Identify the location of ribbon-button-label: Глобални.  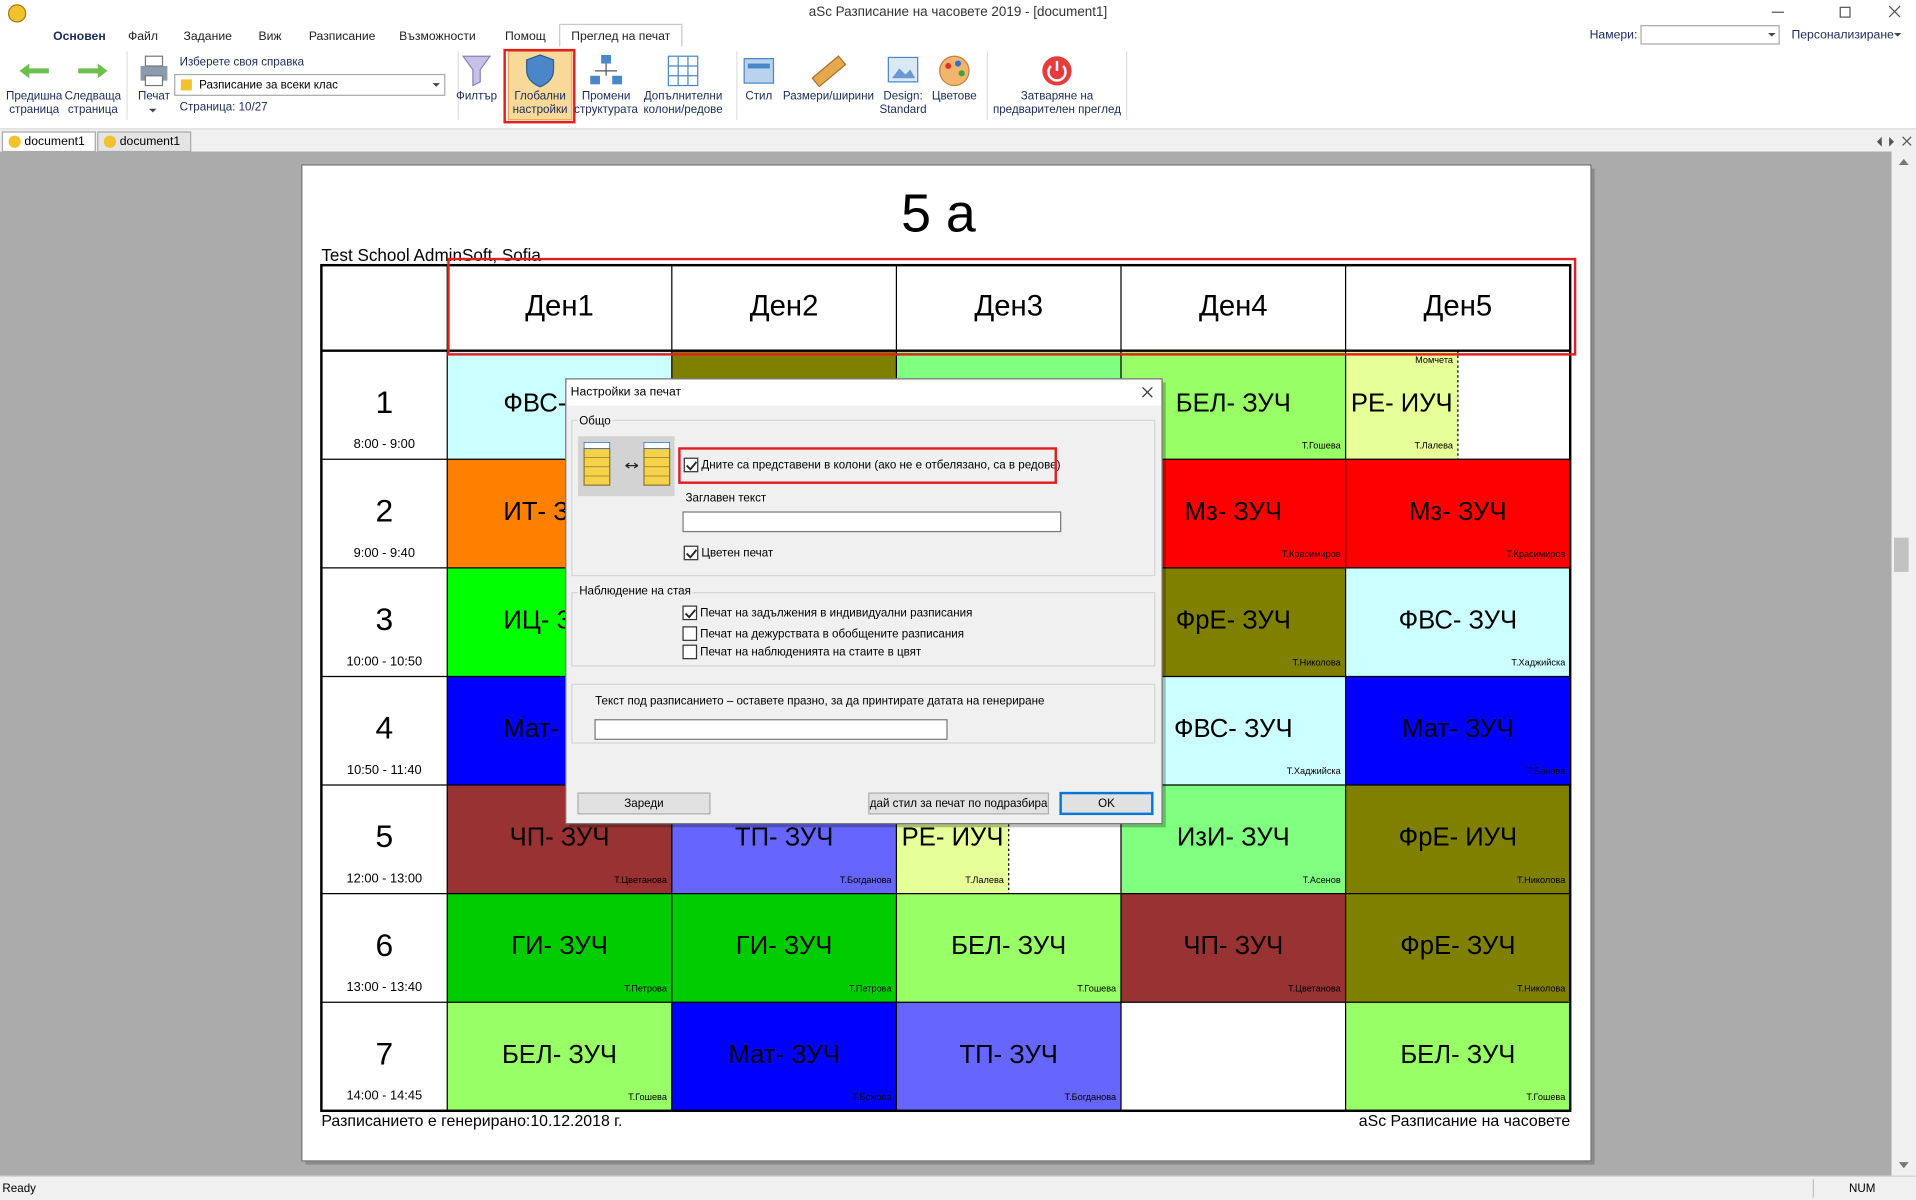
(539, 96).